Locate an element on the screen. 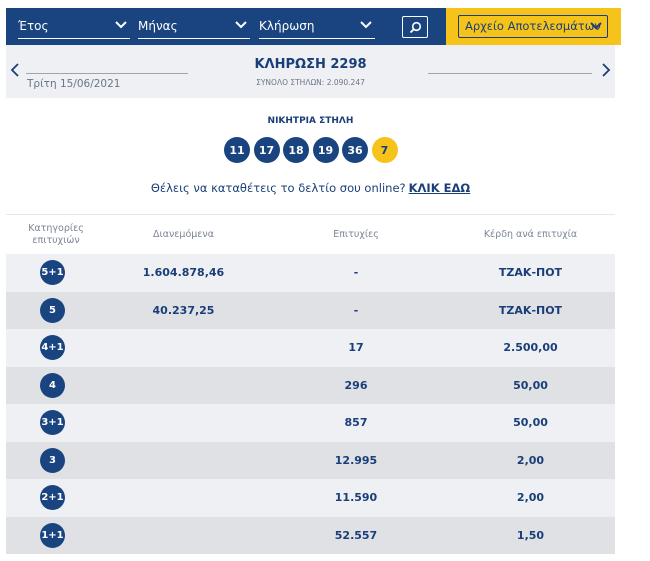 The width and height of the screenshot is (650, 561). category-badge: 1+1 is located at coordinates (52, 535).